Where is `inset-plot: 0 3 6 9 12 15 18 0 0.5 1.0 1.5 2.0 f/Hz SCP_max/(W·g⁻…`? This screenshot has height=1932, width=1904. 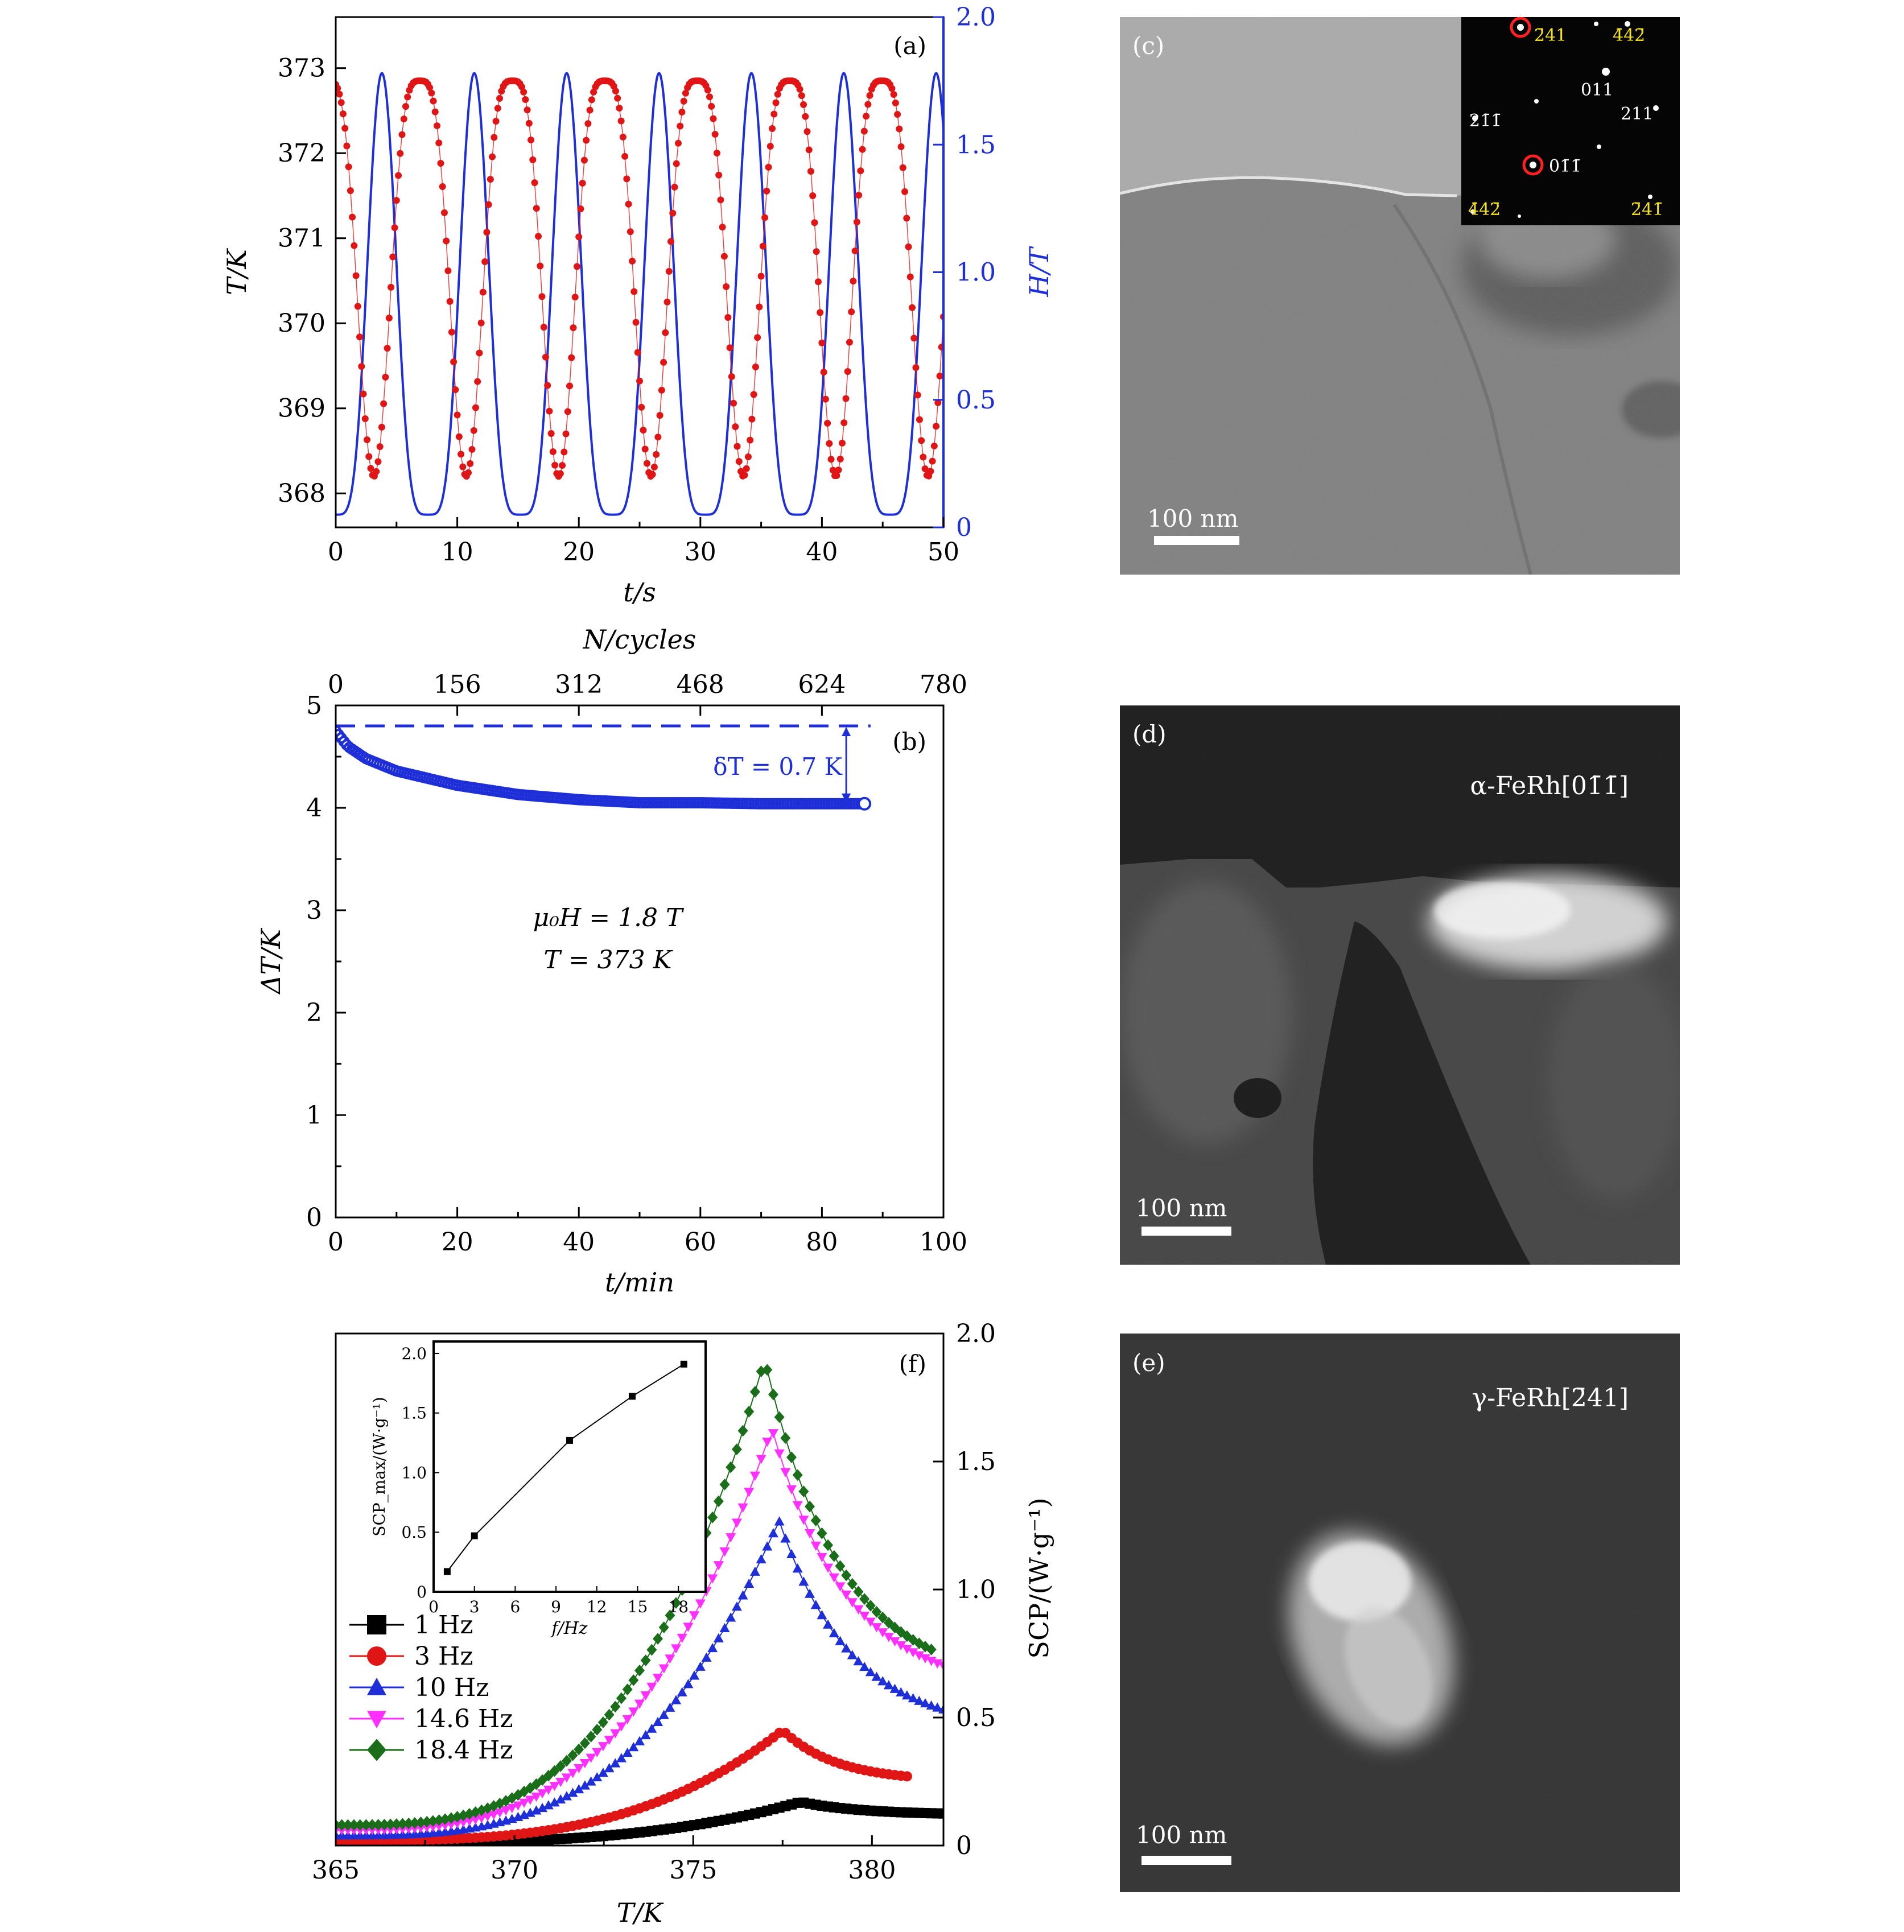
inset-plot: 0 3 6 9 12 15 18 0 0.5 1.0 1.5 2.0 f/Hz SCP_max/(W·g⁻… is located at coordinates (530, 1491).